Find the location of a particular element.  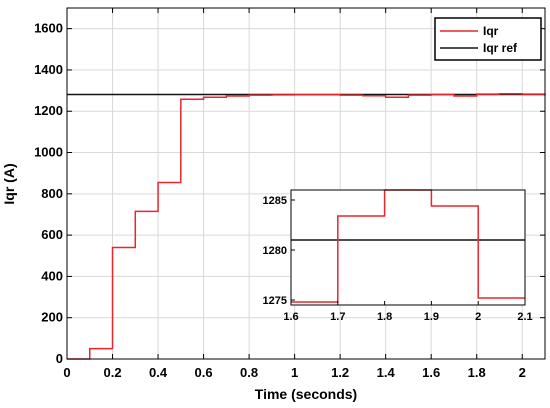

y-axis-label: Iqr (A) is located at coordinates (9, 183).